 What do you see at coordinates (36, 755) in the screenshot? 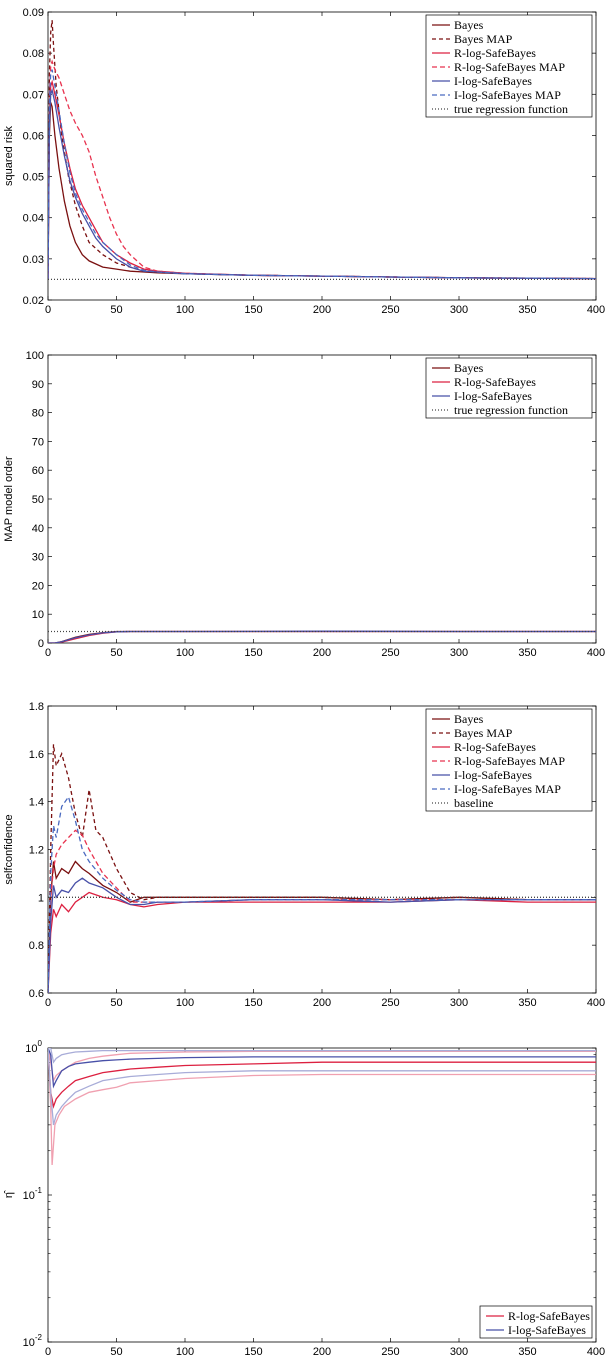
I see `y-tick-label: 1.6` at bounding box center [36, 755].